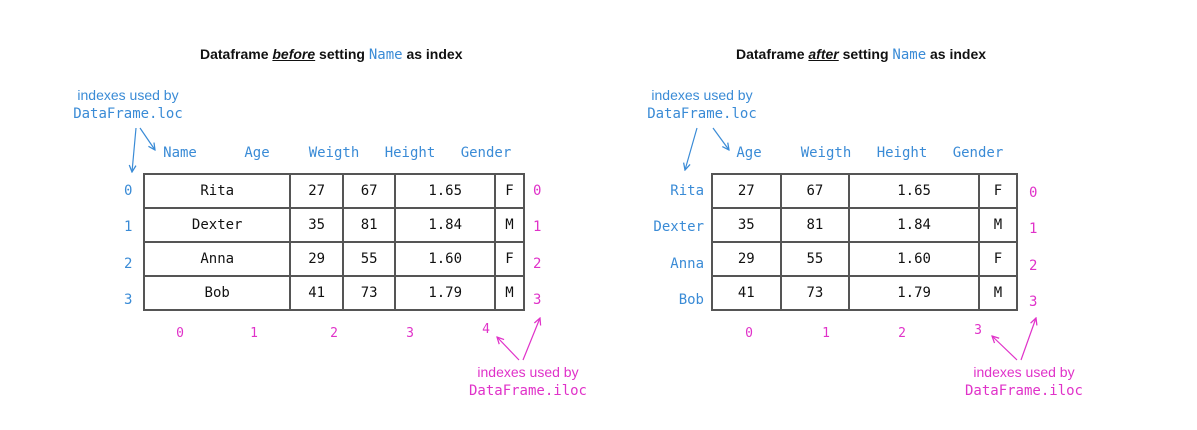 This screenshot has width=1197, height=430. Describe the element at coordinates (1033, 302) in the screenshot. I see `right-row-position: 3` at that location.